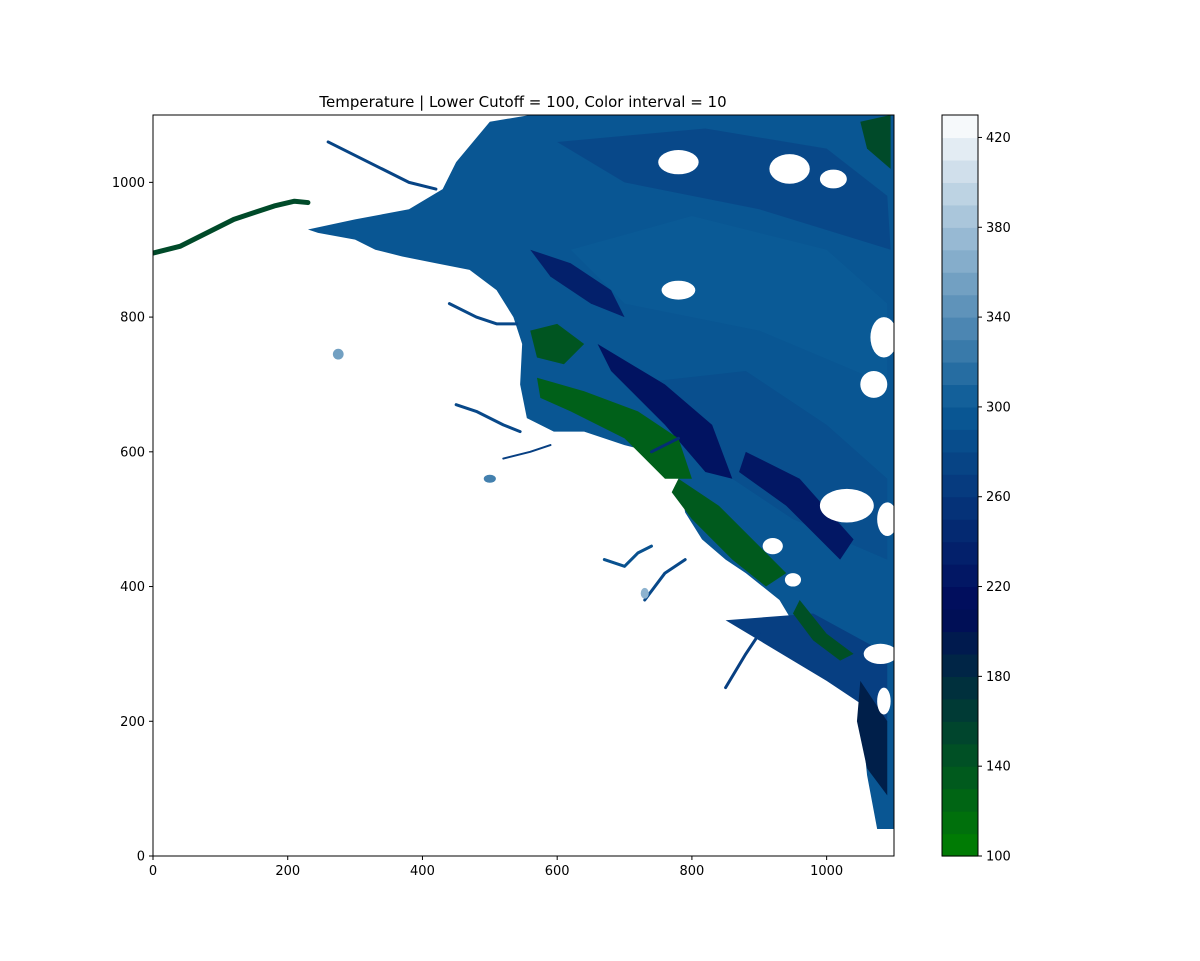 Image resolution: width=1200 pixels, height=961 pixels. Describe the element at coordinates (998, 857) in the screenshot. I see `colorbar-tick-label: 100` at that location.